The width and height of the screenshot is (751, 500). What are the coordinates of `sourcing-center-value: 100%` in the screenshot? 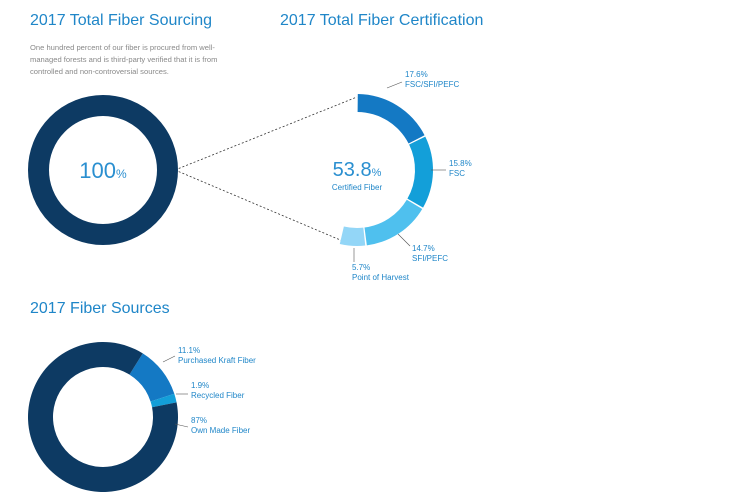 It's located at (103, 170).